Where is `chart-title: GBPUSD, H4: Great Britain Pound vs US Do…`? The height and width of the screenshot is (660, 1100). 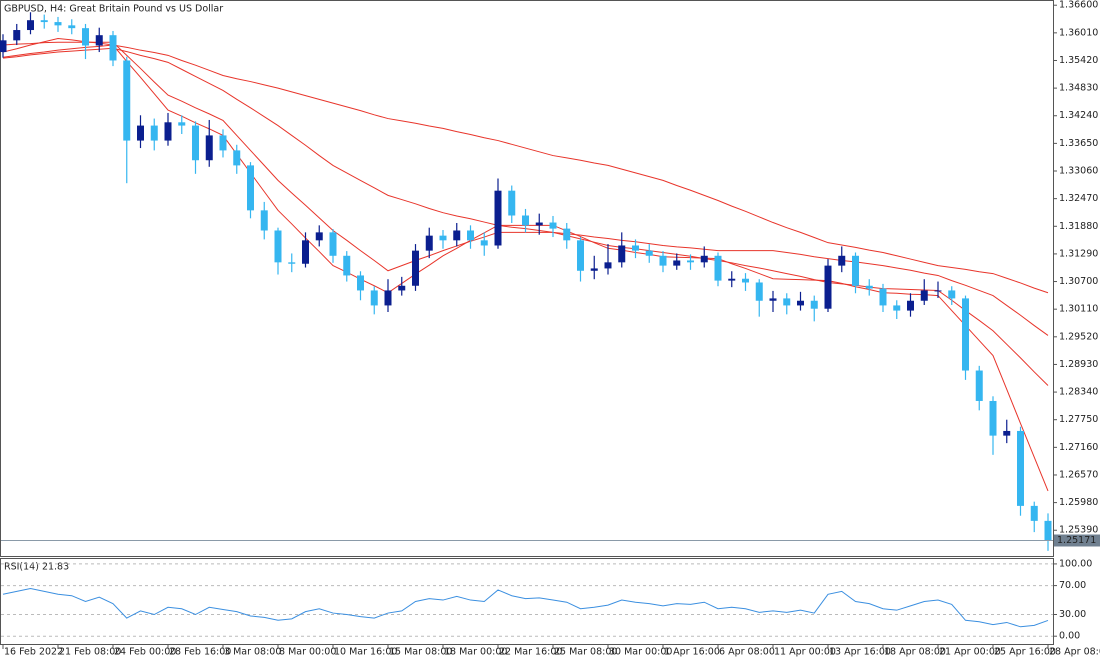 chart-title: GBPUSD, H4: Great Britain Pound vs US Do… is located at coordinates (113, 9).